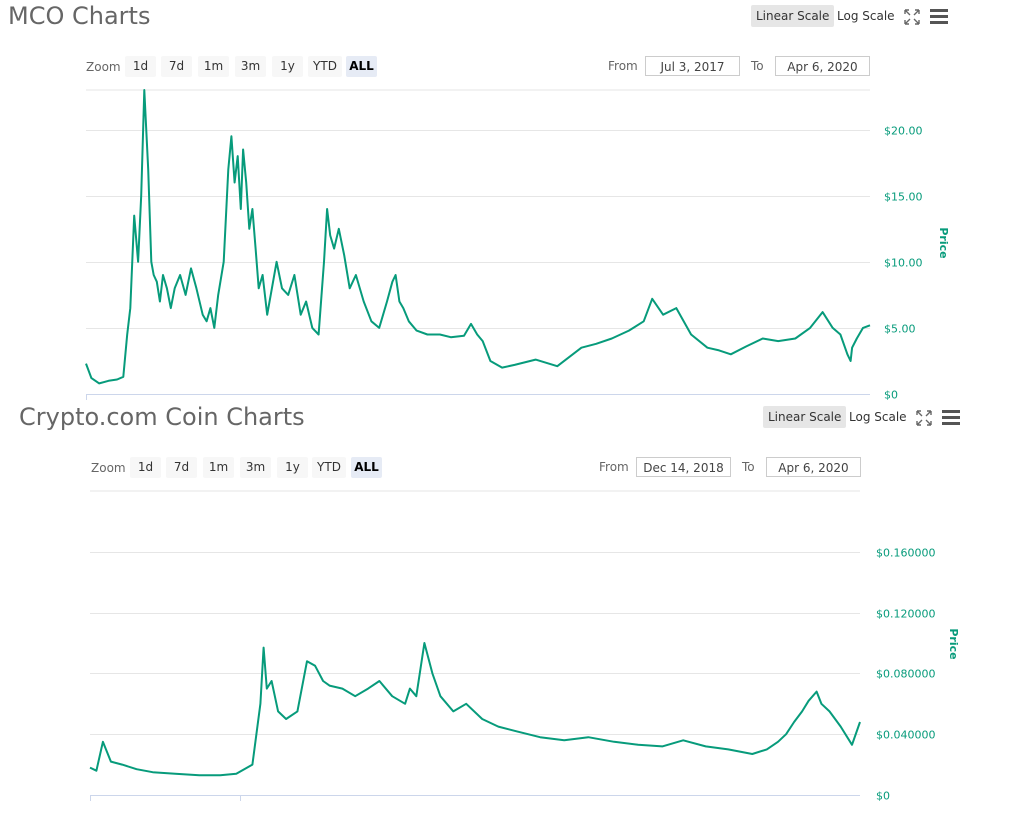  I want to click on y-tick-label: $5.00, so click(900, 329).